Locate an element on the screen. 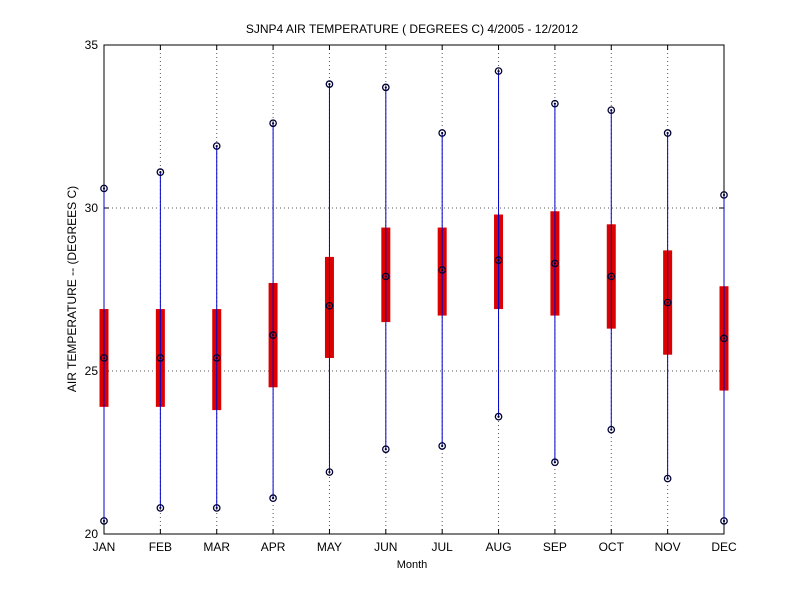  max-marker-dot-dec is located at coordinates (724, 195).